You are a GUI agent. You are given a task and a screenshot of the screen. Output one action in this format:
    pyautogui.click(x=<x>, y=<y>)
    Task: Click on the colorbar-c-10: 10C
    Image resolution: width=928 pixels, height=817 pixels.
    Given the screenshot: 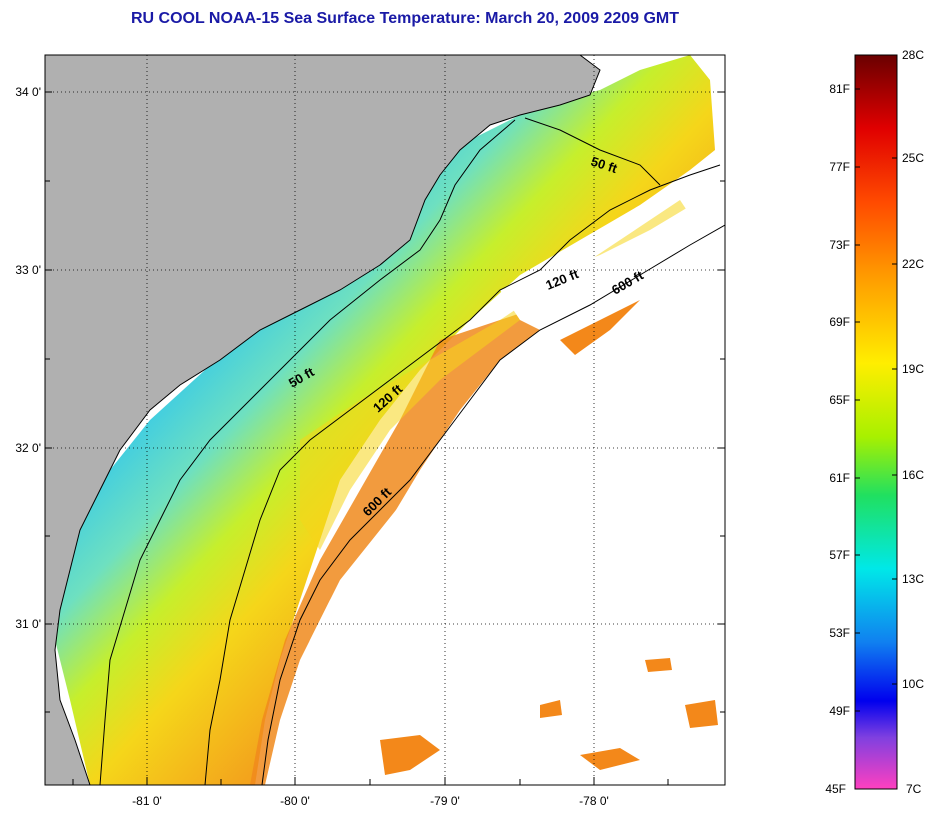 What is the action you would take?
    pyautogui.click(x=913, y=684)
    